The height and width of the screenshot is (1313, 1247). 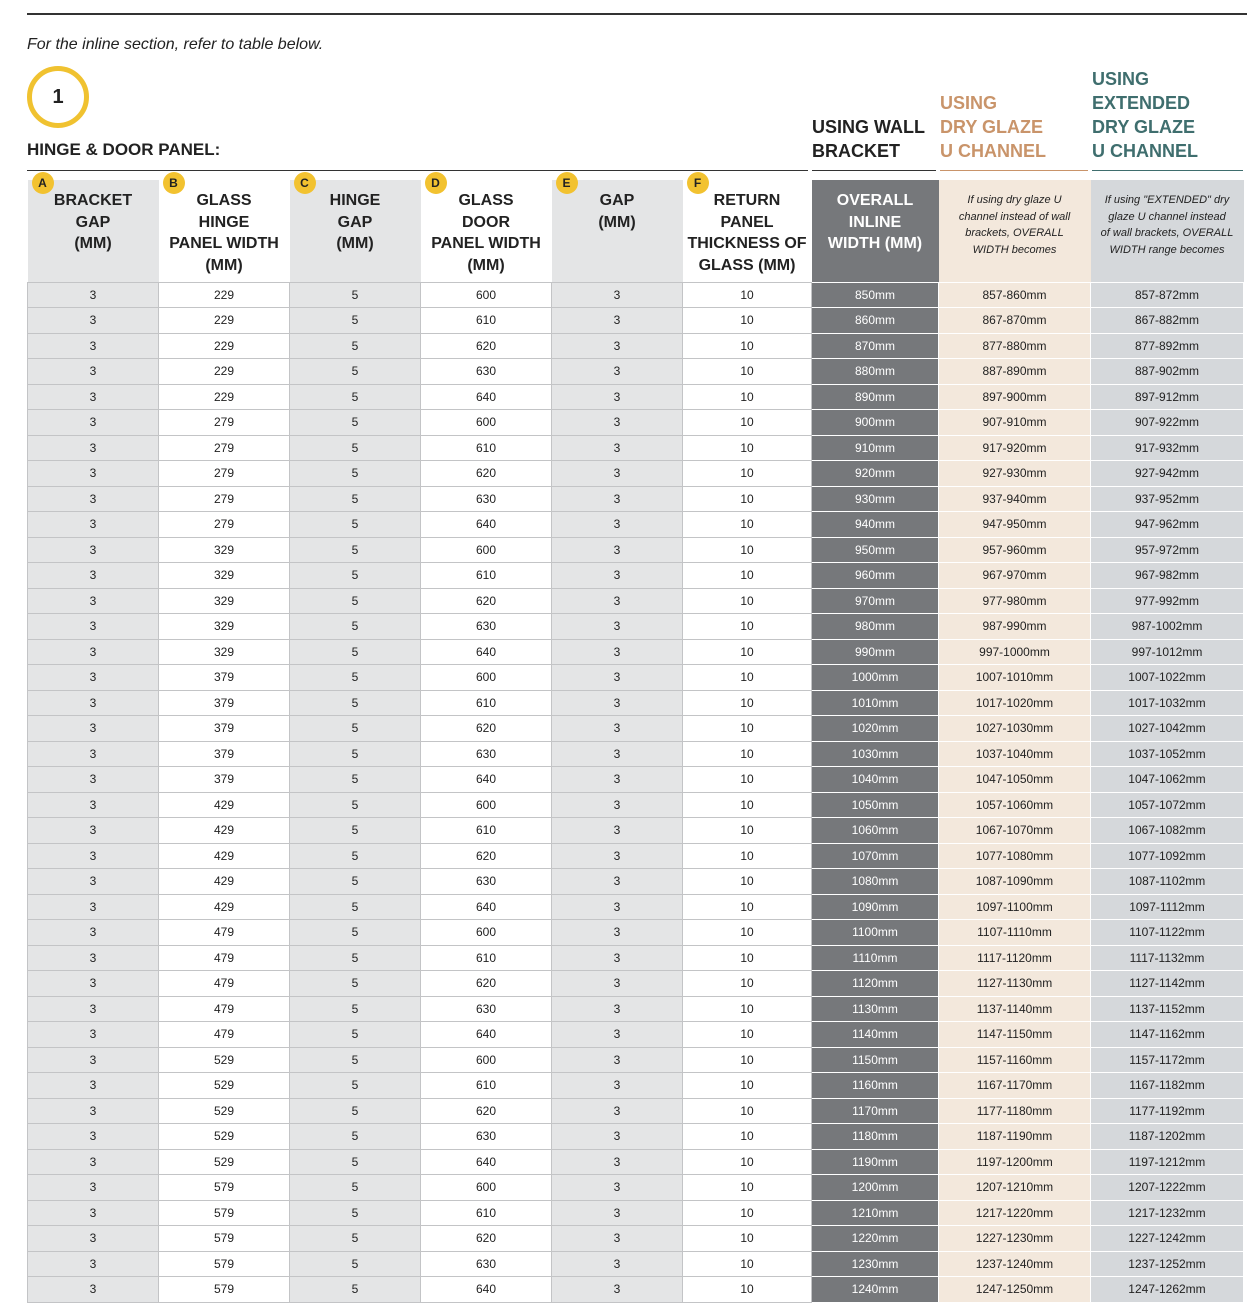 What do you see at coordinates (1014, 1059) in the screenshot?
I see `table-cell: 1157-1160mm` at bounding box center [1014, 1059].